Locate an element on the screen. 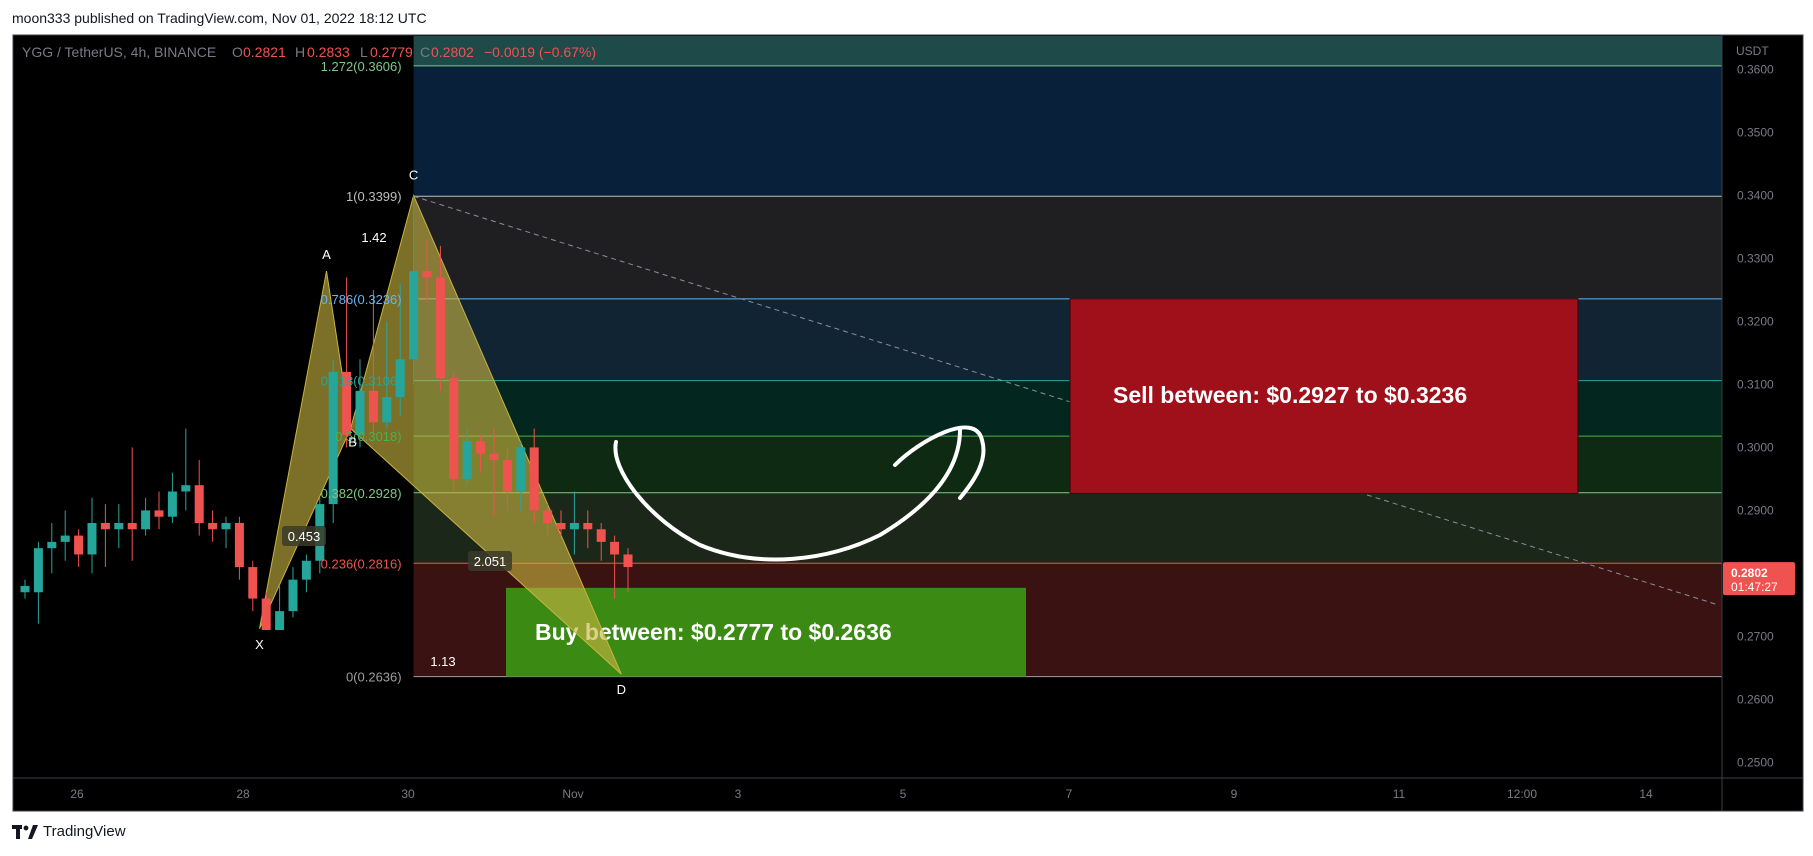 The width and height of the screenshot is (1813, 856). time-axis-tick: 14 is located at coordinates (1646, 794).